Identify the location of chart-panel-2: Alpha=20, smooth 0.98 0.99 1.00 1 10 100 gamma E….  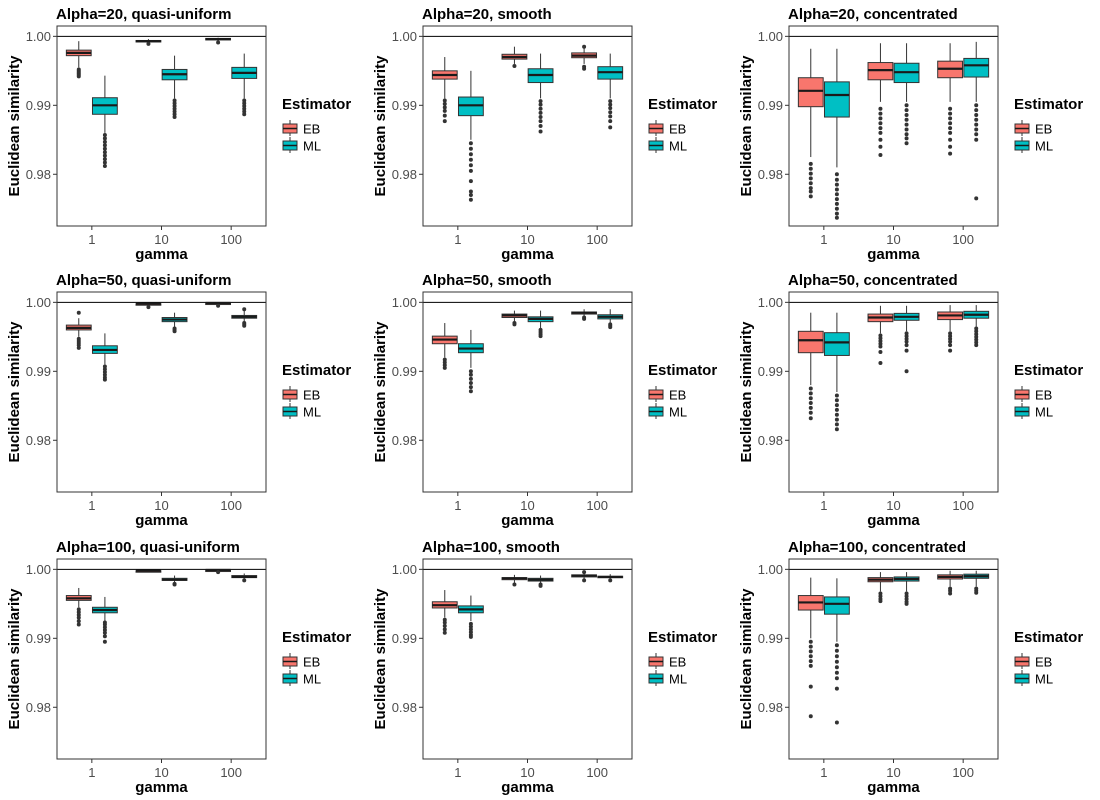
(544, 134).